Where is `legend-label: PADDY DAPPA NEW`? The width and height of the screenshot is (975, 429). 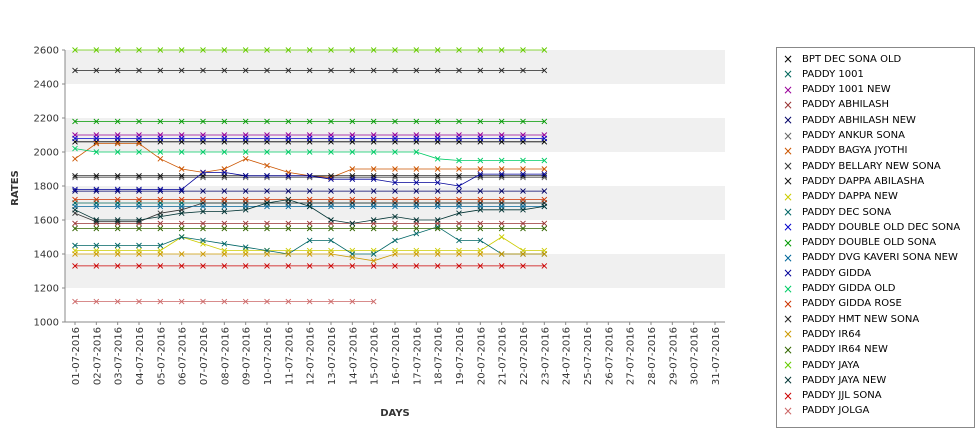
legend-label: PADDY DAPPA NEW is located at coordinates (850, 197).